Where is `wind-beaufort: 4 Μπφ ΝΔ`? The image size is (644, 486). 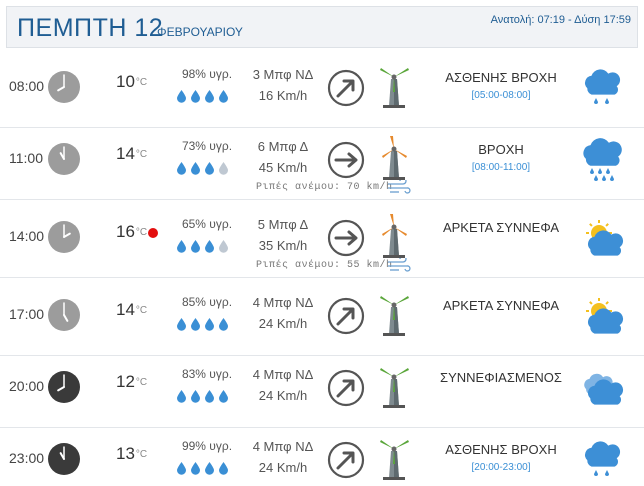 wind-beaufort: 4 Μπφ ΝΔ is located at coordinates (283, 302).